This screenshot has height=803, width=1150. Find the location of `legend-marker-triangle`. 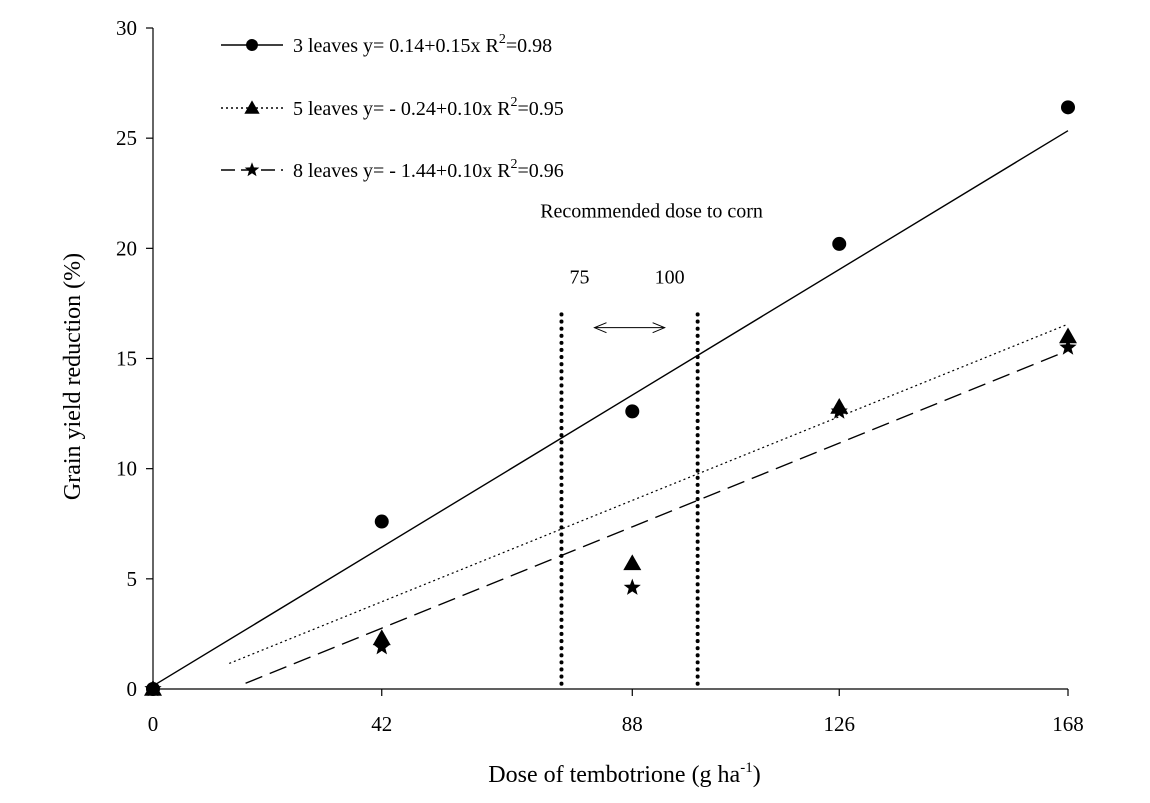

legend-marker-triangle is located at coordinates (252, 107).